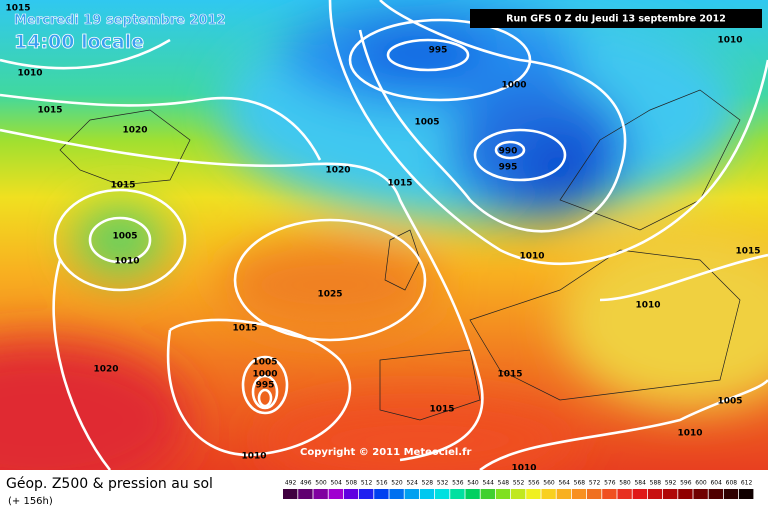 The image size is (768, 512). What do you see at coordinates (519, 483) in the screenshot?
I see `scale-label: 552` at bounding box center [519, 483].